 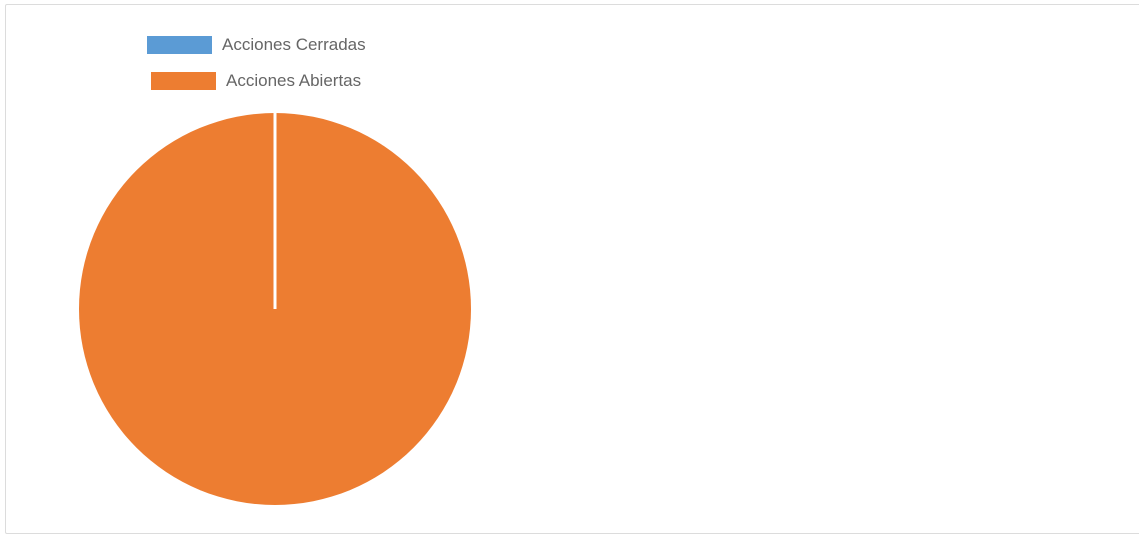 I want to click on legend-item-abiertas: Acciones Abiertas, so click(x=256, y=81).